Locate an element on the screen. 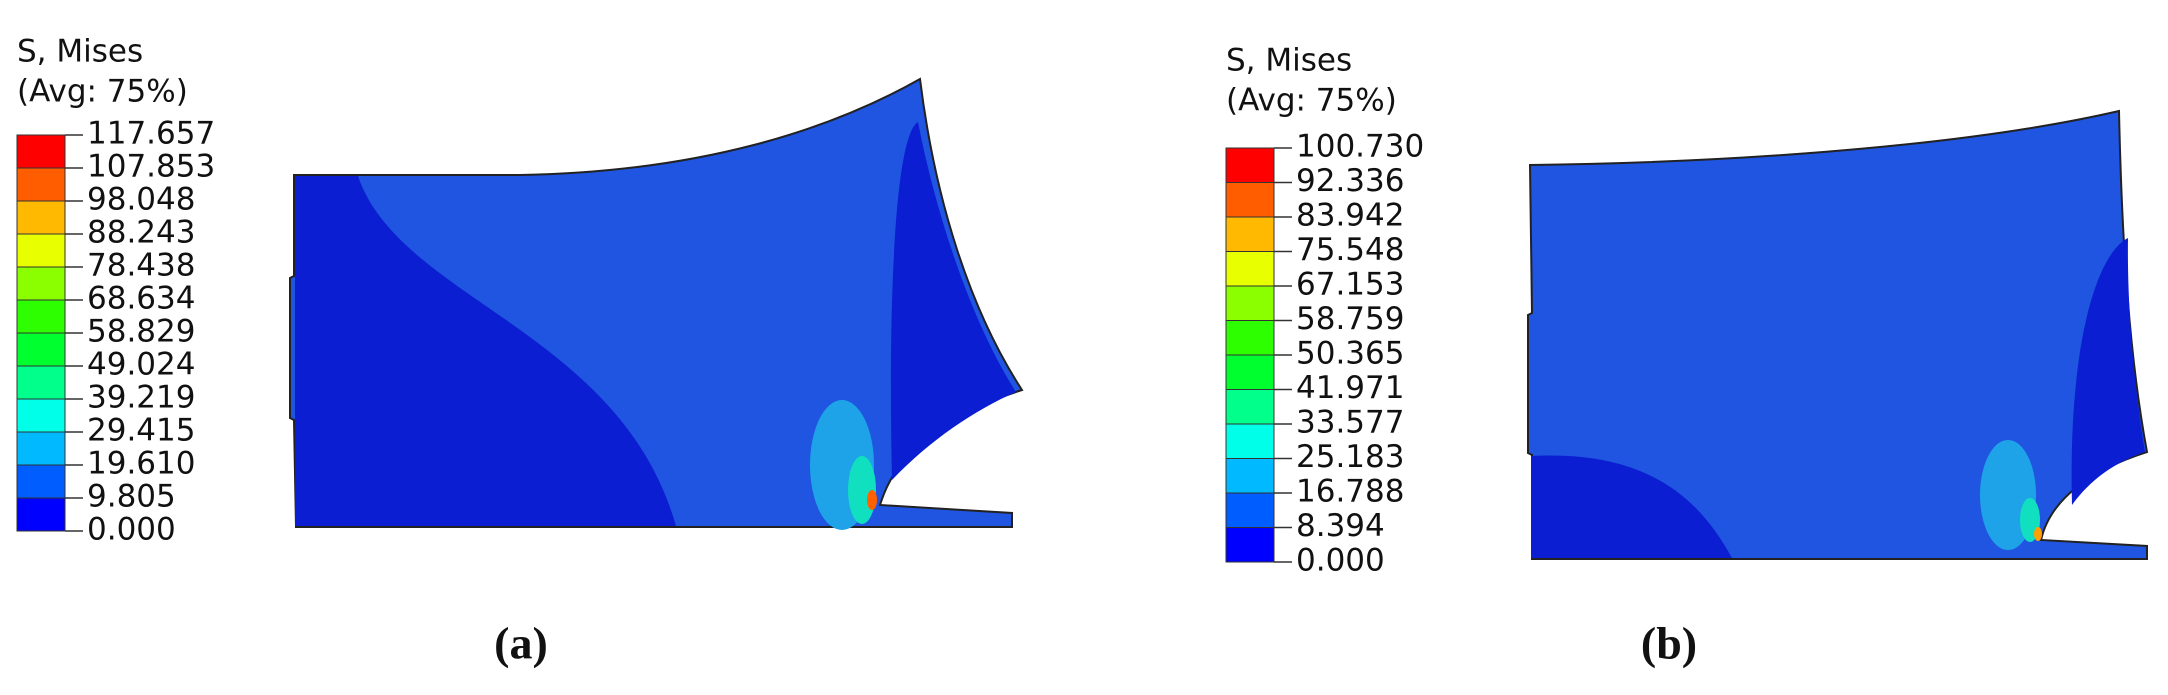 The image size is (2168, 695). legend-label: 49.024 is located at coordinates (141, 365).